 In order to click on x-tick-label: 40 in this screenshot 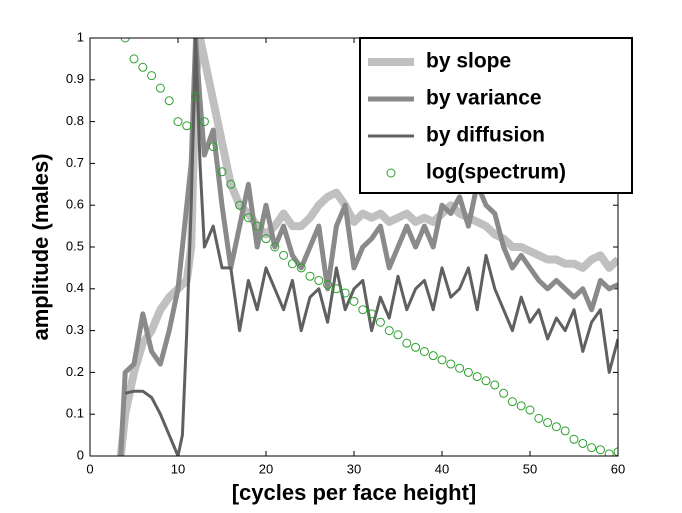, I will do `click(442, 468)`.